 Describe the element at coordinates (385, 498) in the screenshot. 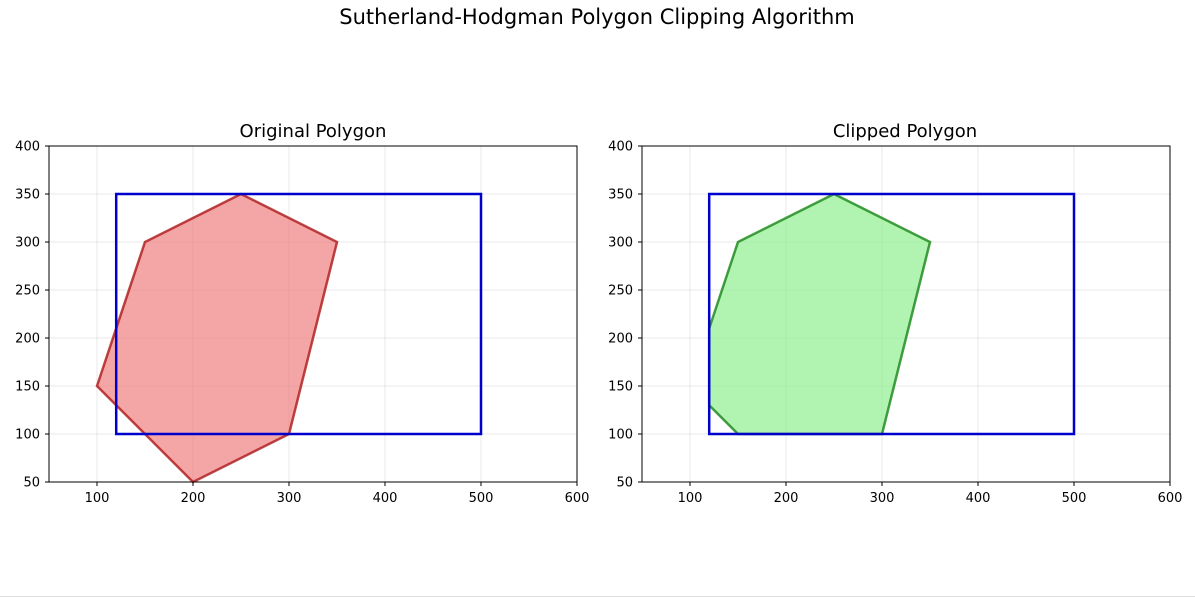

I see `x-tick-label-original: 400` at that location.